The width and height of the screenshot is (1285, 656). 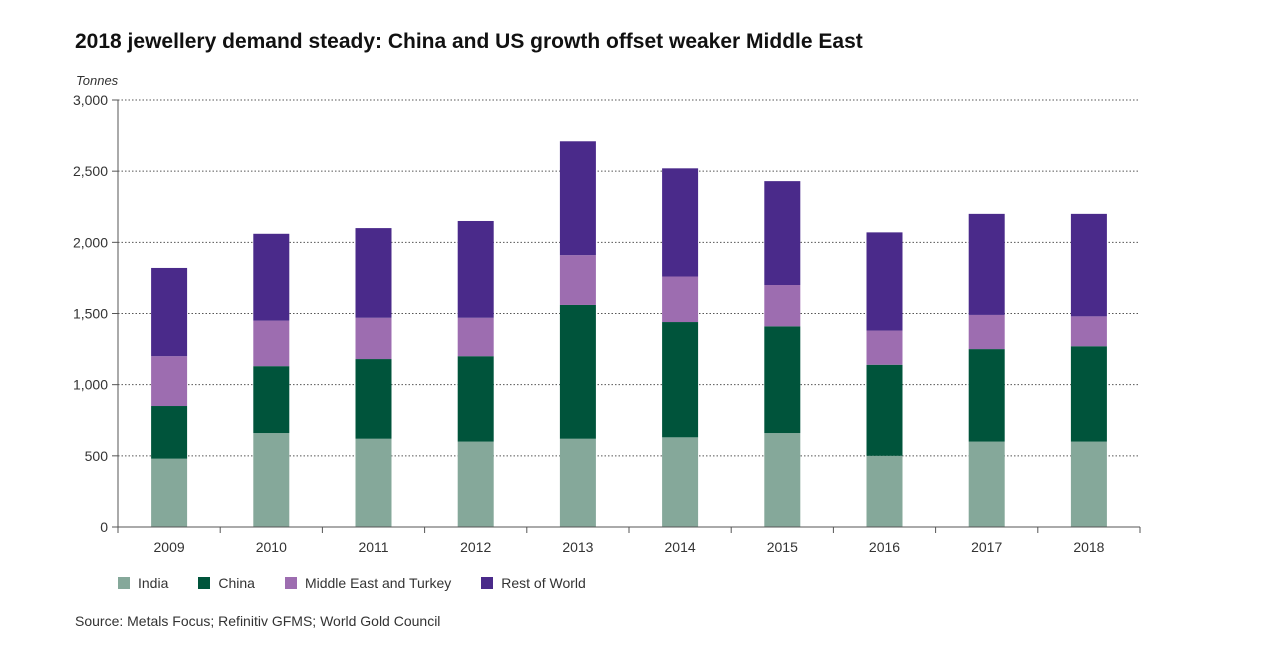 I want to click on bar-segment-india-2016, so click(x=884, y=491).